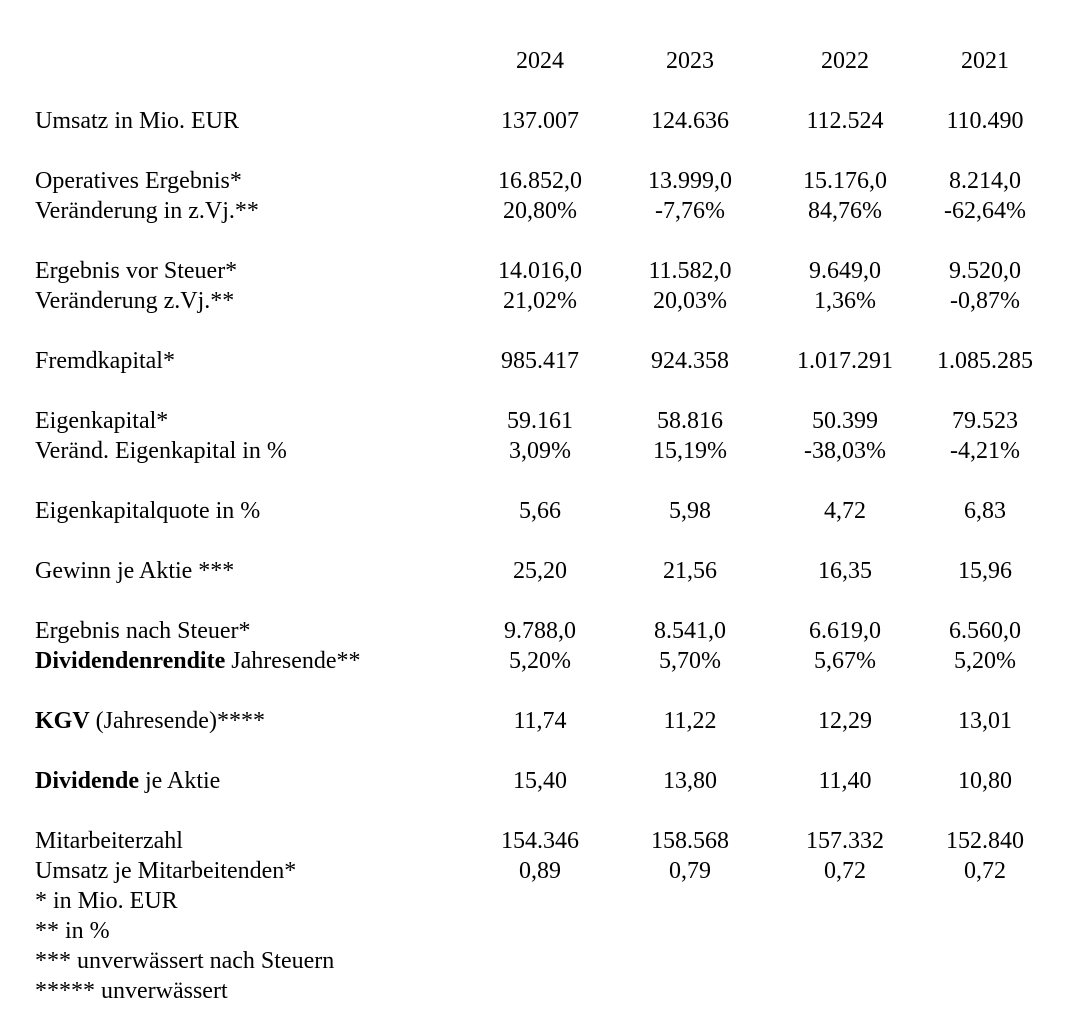  What do you see at coordinates (540, 421) in the screenshot?
I see `cell-value: 59.161` at bounding box center [540, 421].